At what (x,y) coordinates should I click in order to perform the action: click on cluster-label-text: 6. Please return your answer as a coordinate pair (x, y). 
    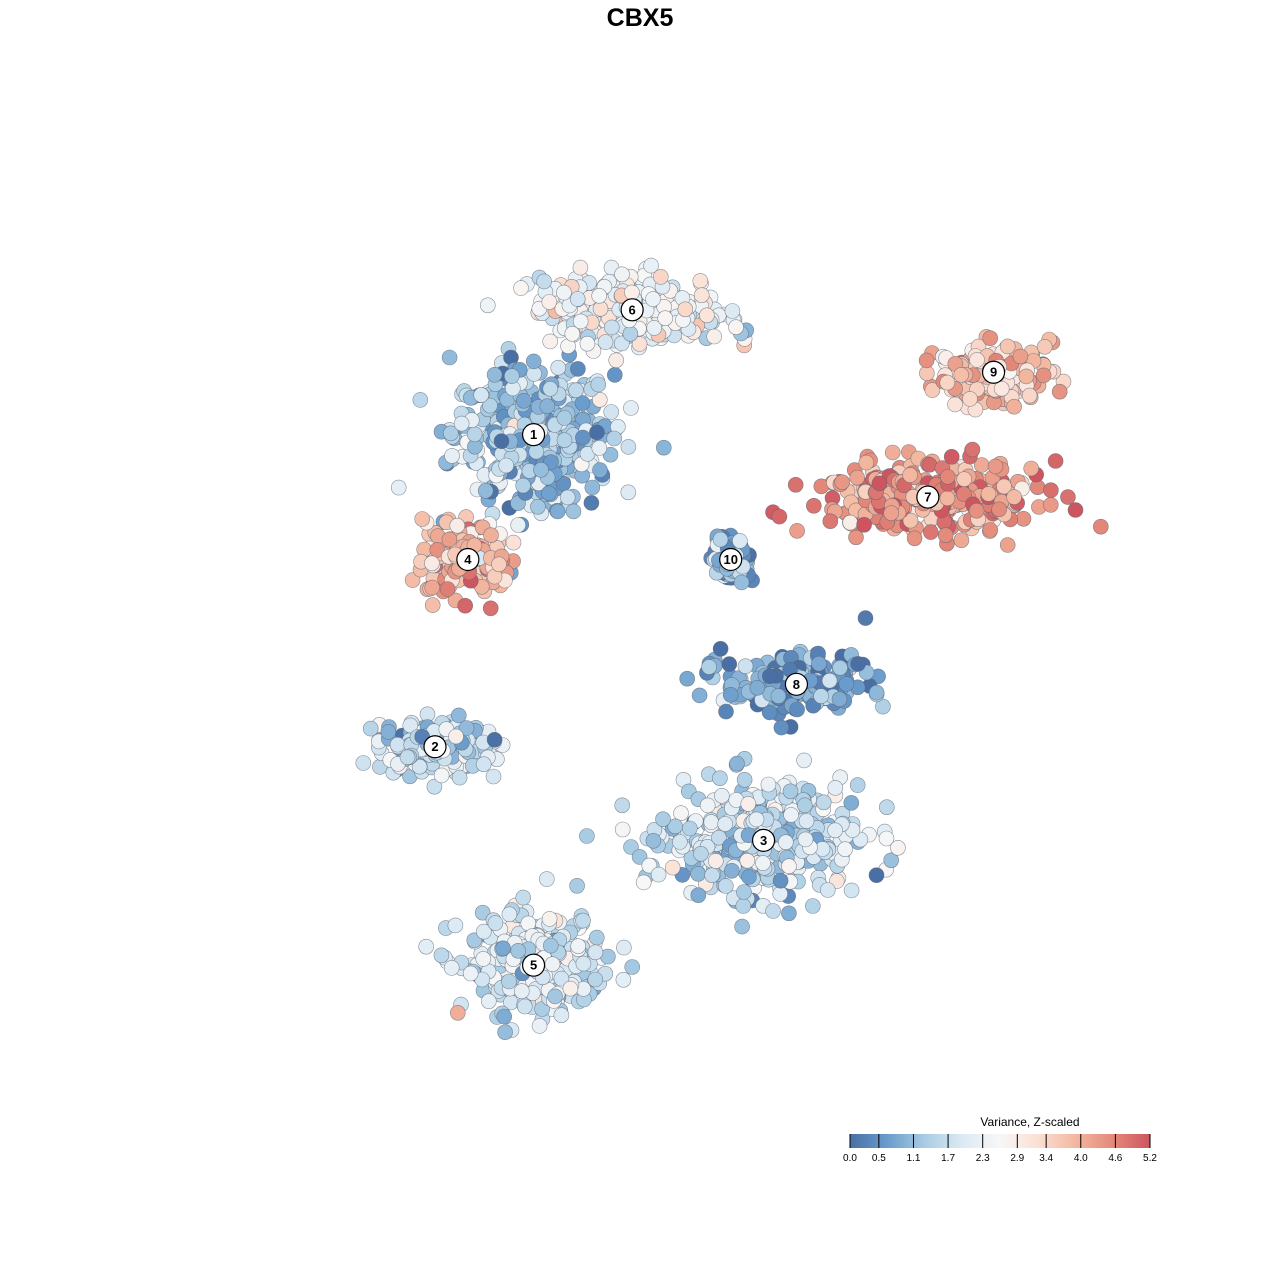
    Looking at the image, I should click on (632, 309).